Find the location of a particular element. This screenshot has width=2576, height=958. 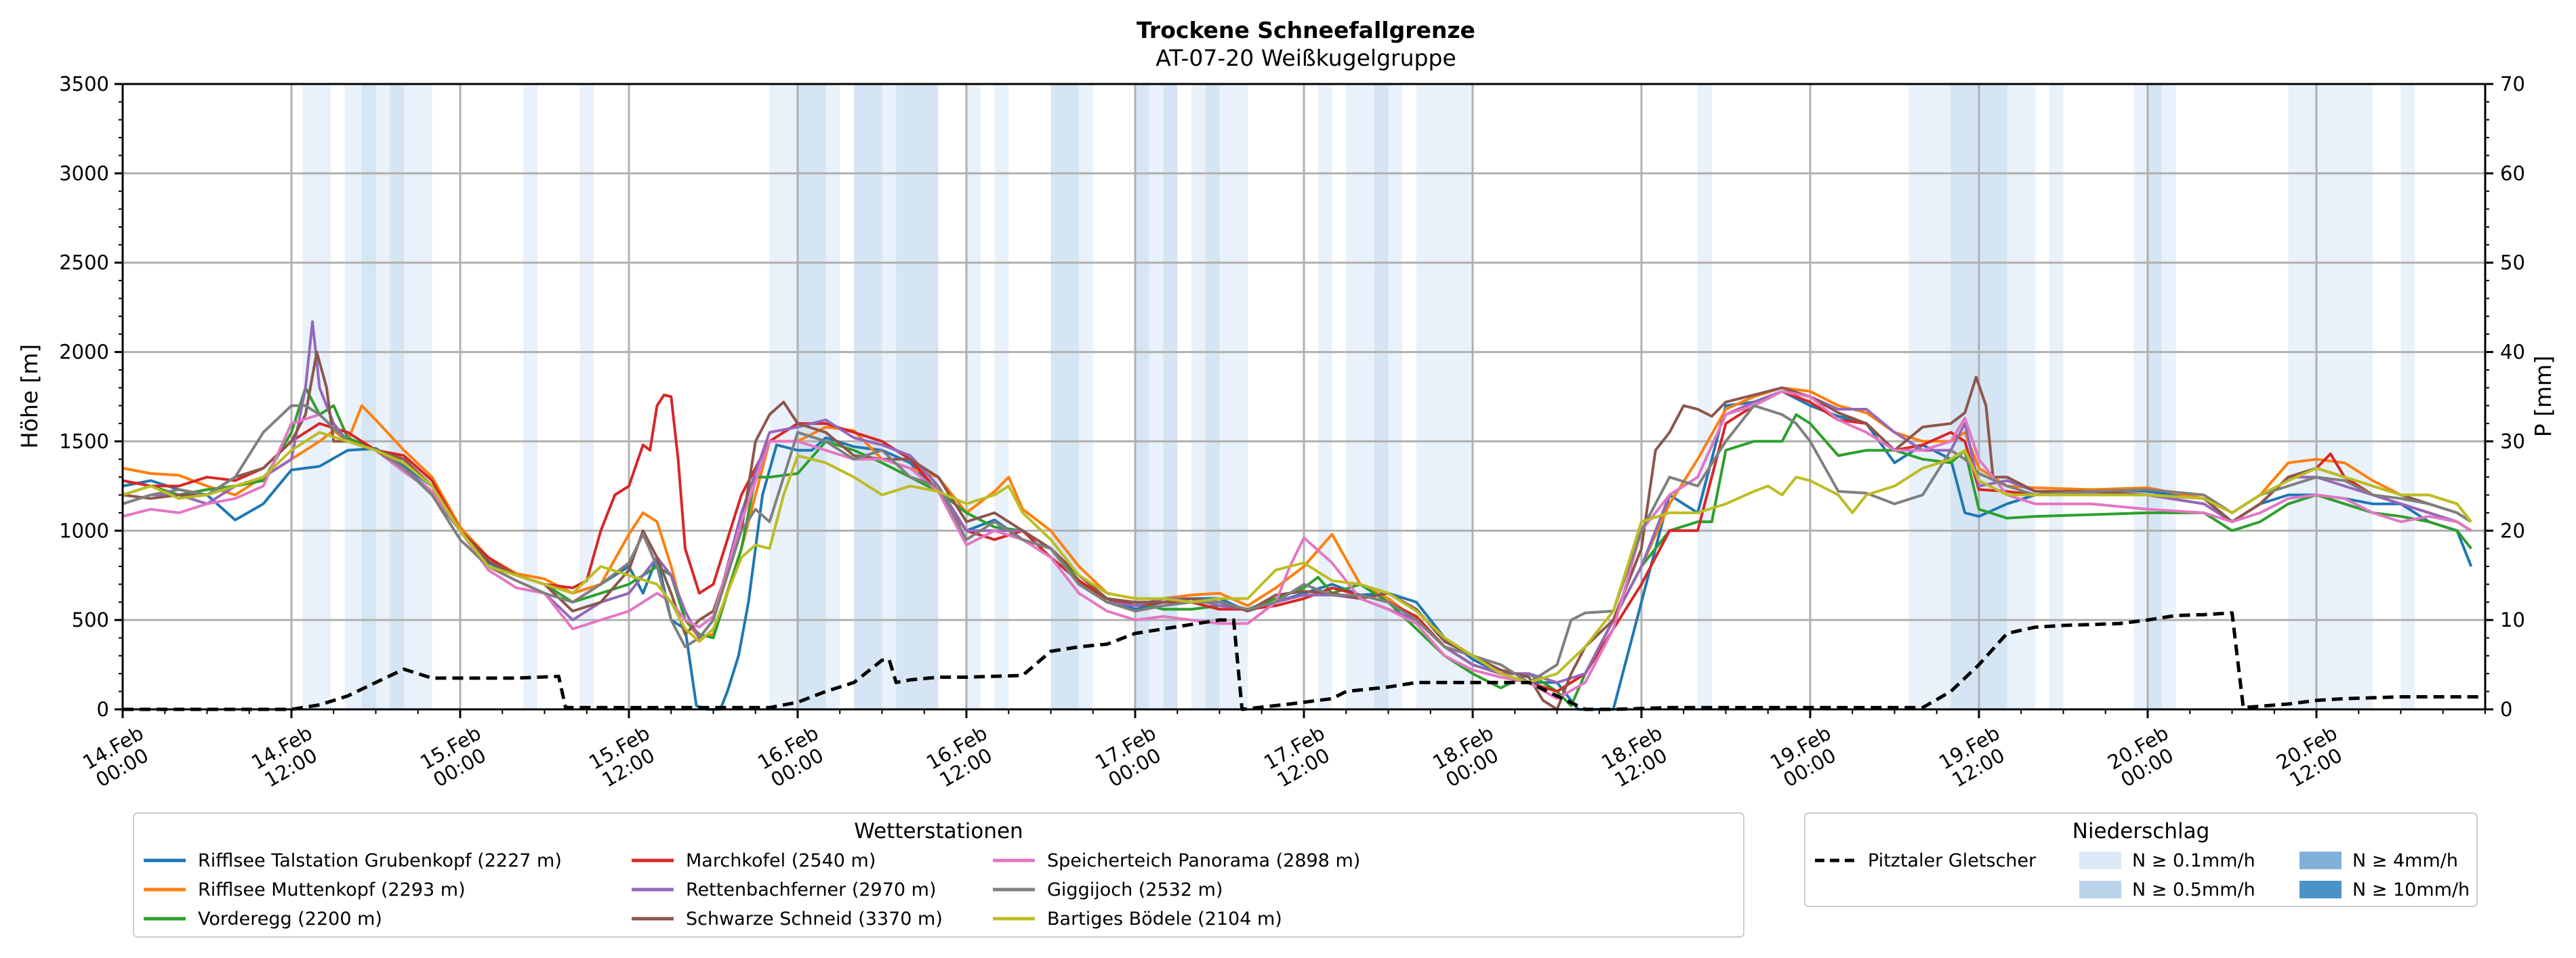

y2-tick-label: 40 is located at coordinates (2513, 352).